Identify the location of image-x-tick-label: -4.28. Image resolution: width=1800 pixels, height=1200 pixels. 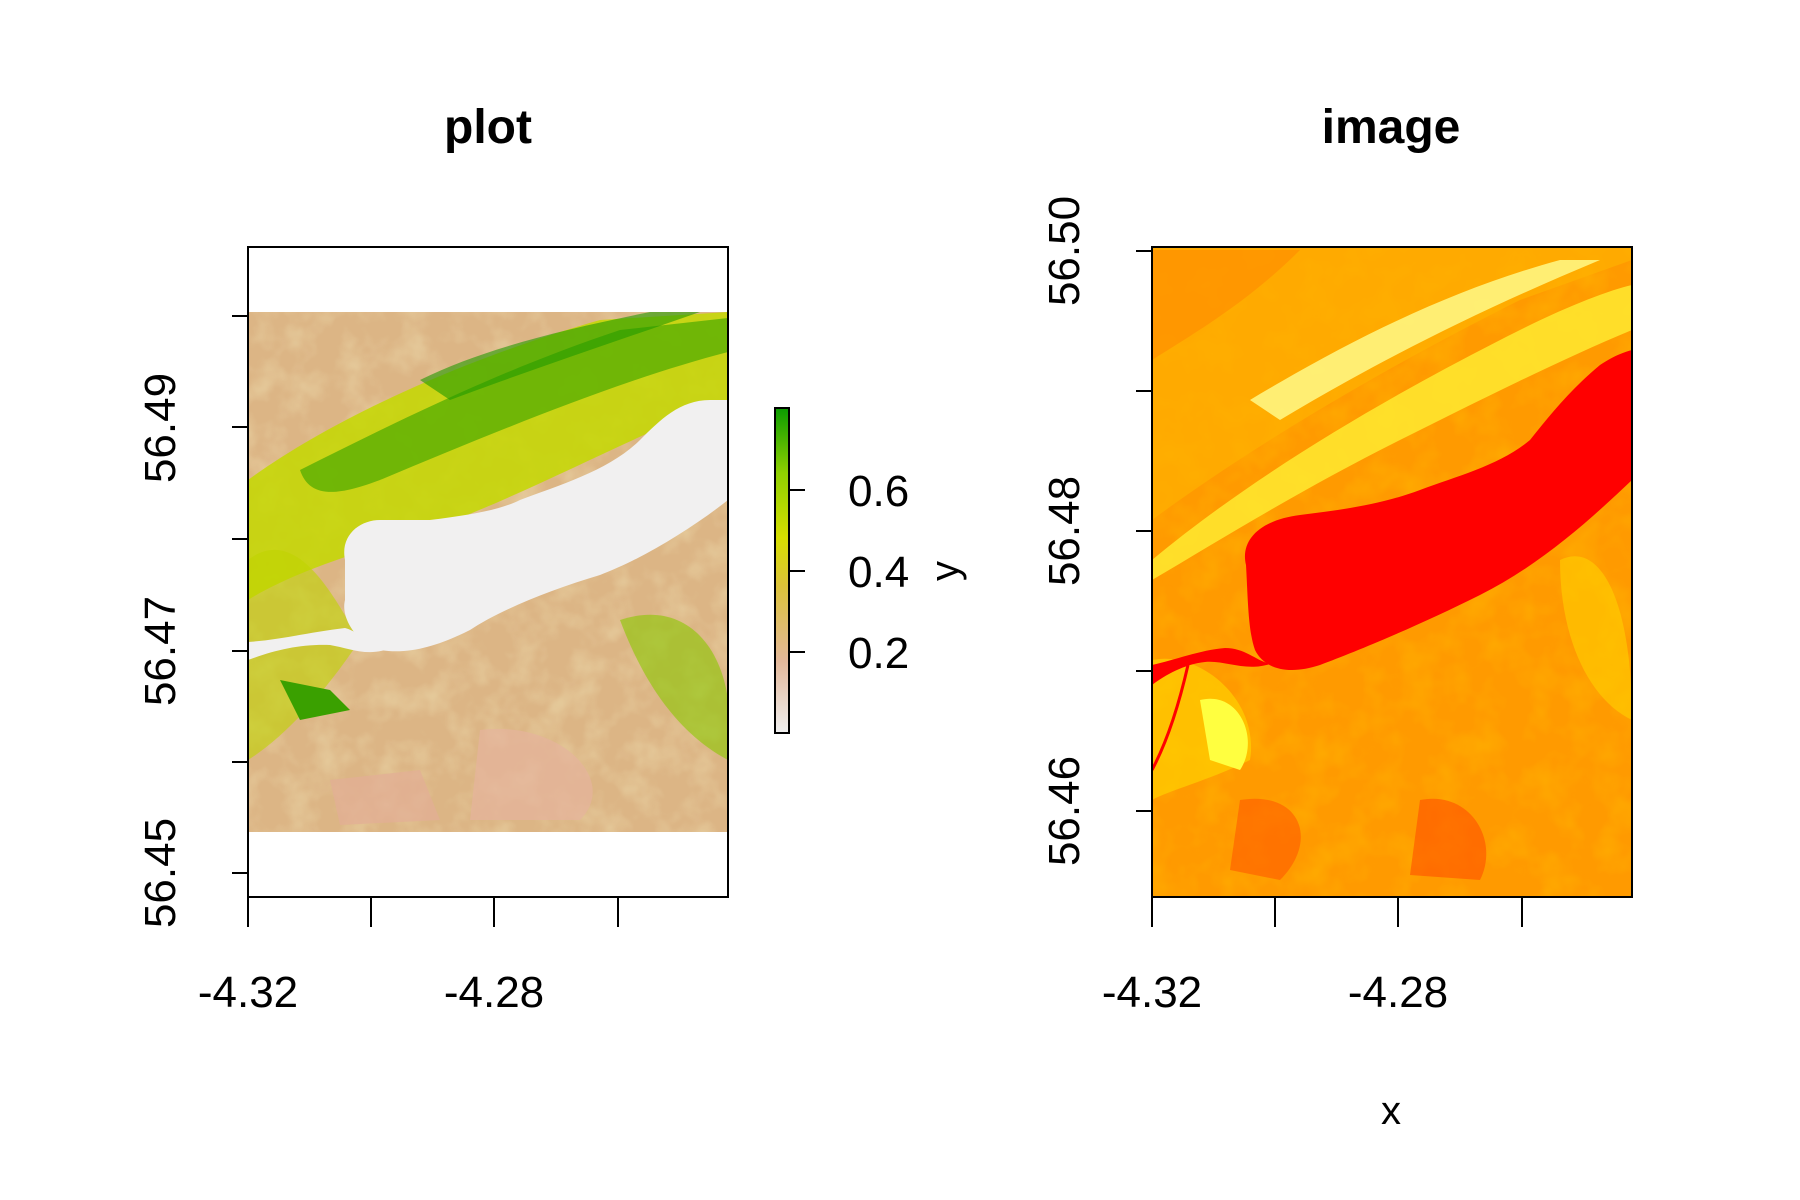
(1398, 992).